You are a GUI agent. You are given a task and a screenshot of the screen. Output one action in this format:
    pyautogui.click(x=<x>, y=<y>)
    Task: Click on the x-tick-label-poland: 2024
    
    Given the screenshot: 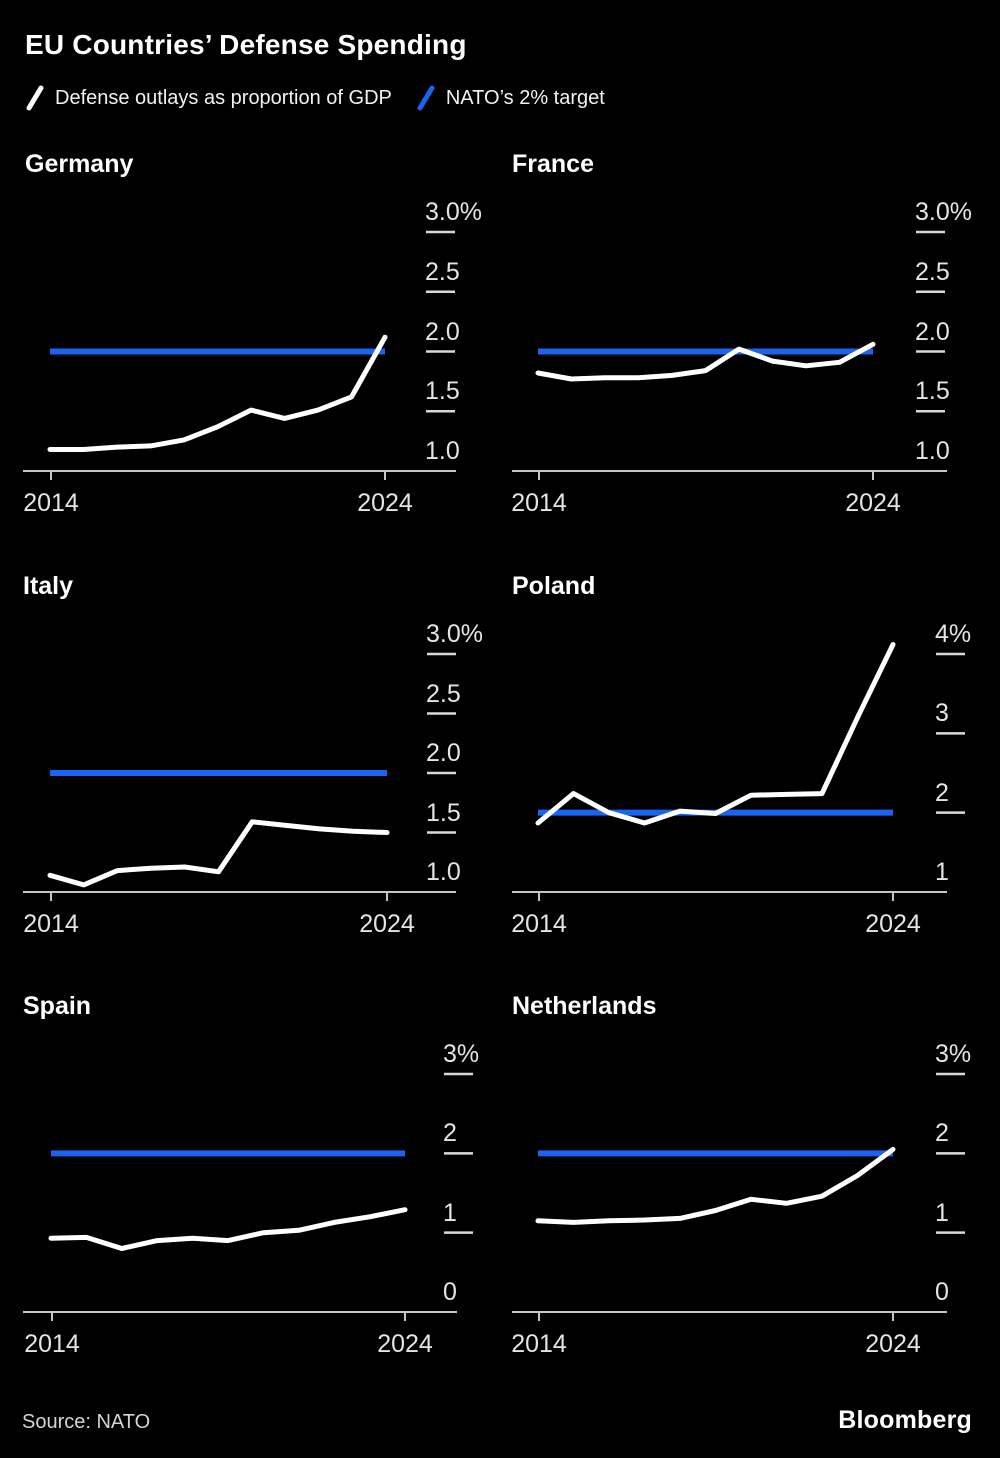 What is the action you would take?
    pyautogui.click(x=893, y=924)
    